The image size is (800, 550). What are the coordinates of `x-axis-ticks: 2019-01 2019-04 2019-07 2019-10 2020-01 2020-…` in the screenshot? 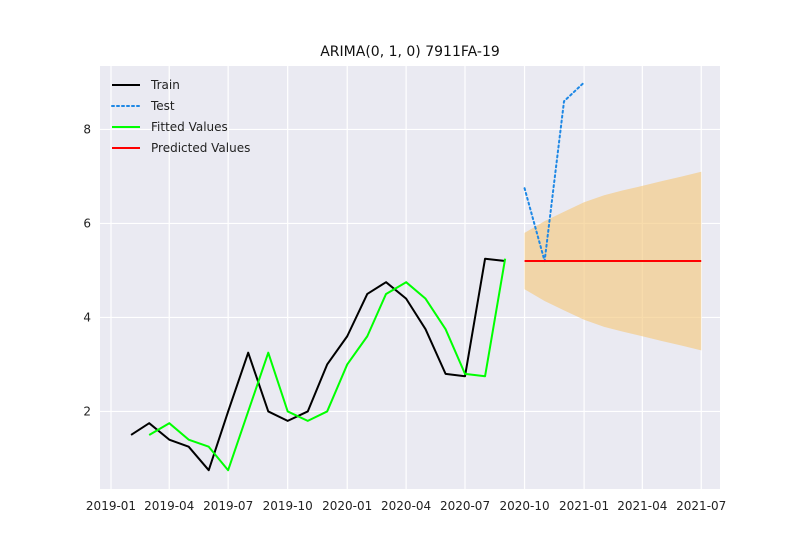 It's located at (406, 506).